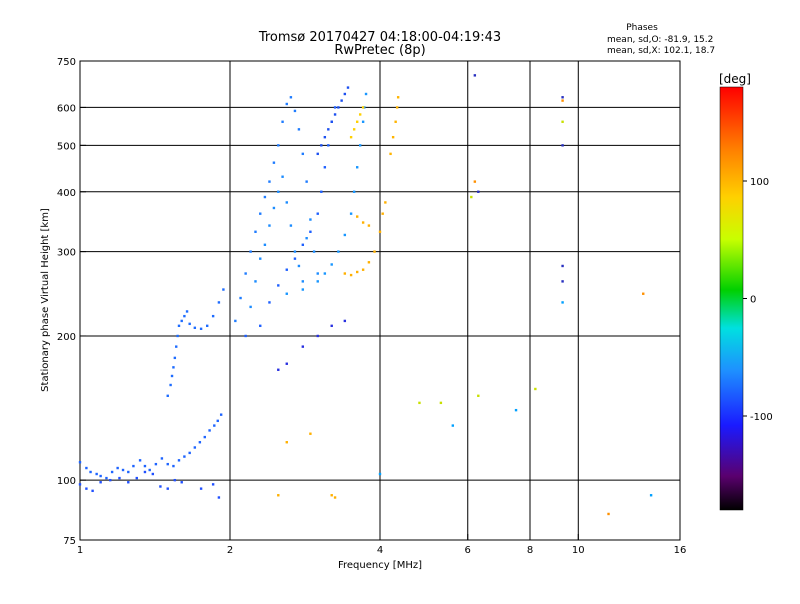 The height and width of the screenshot is (604, 800). What do you see at coordinates (230, 550) in the screenshot?
I see `x-tick-label: 2` at bounding box center [230, 550].